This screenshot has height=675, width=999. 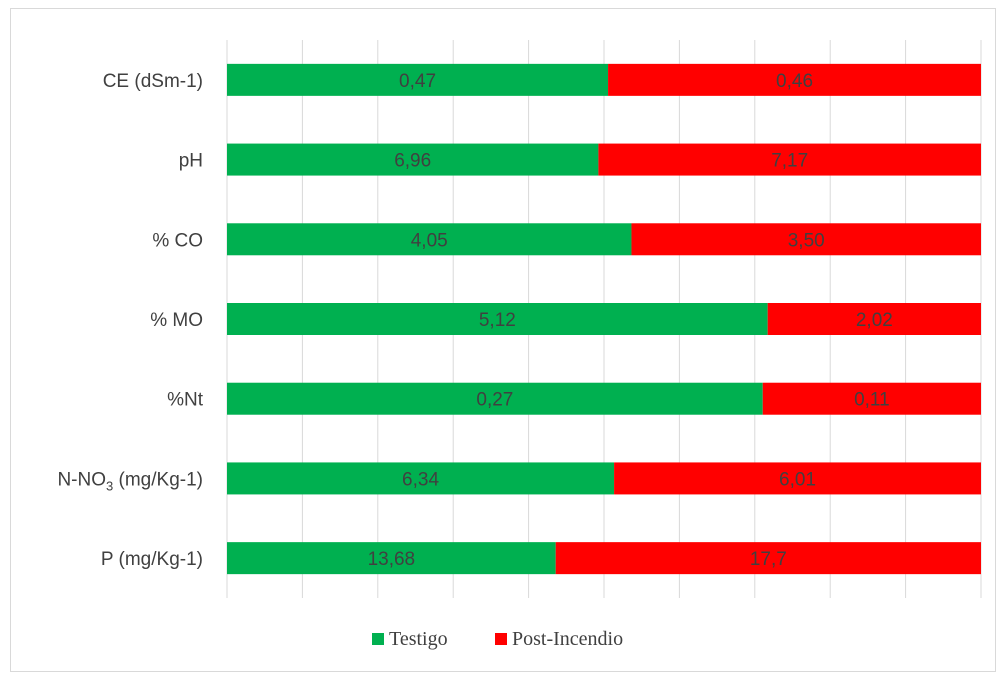 I want to click on data-label: 3,50, so click(x=806, y=240).